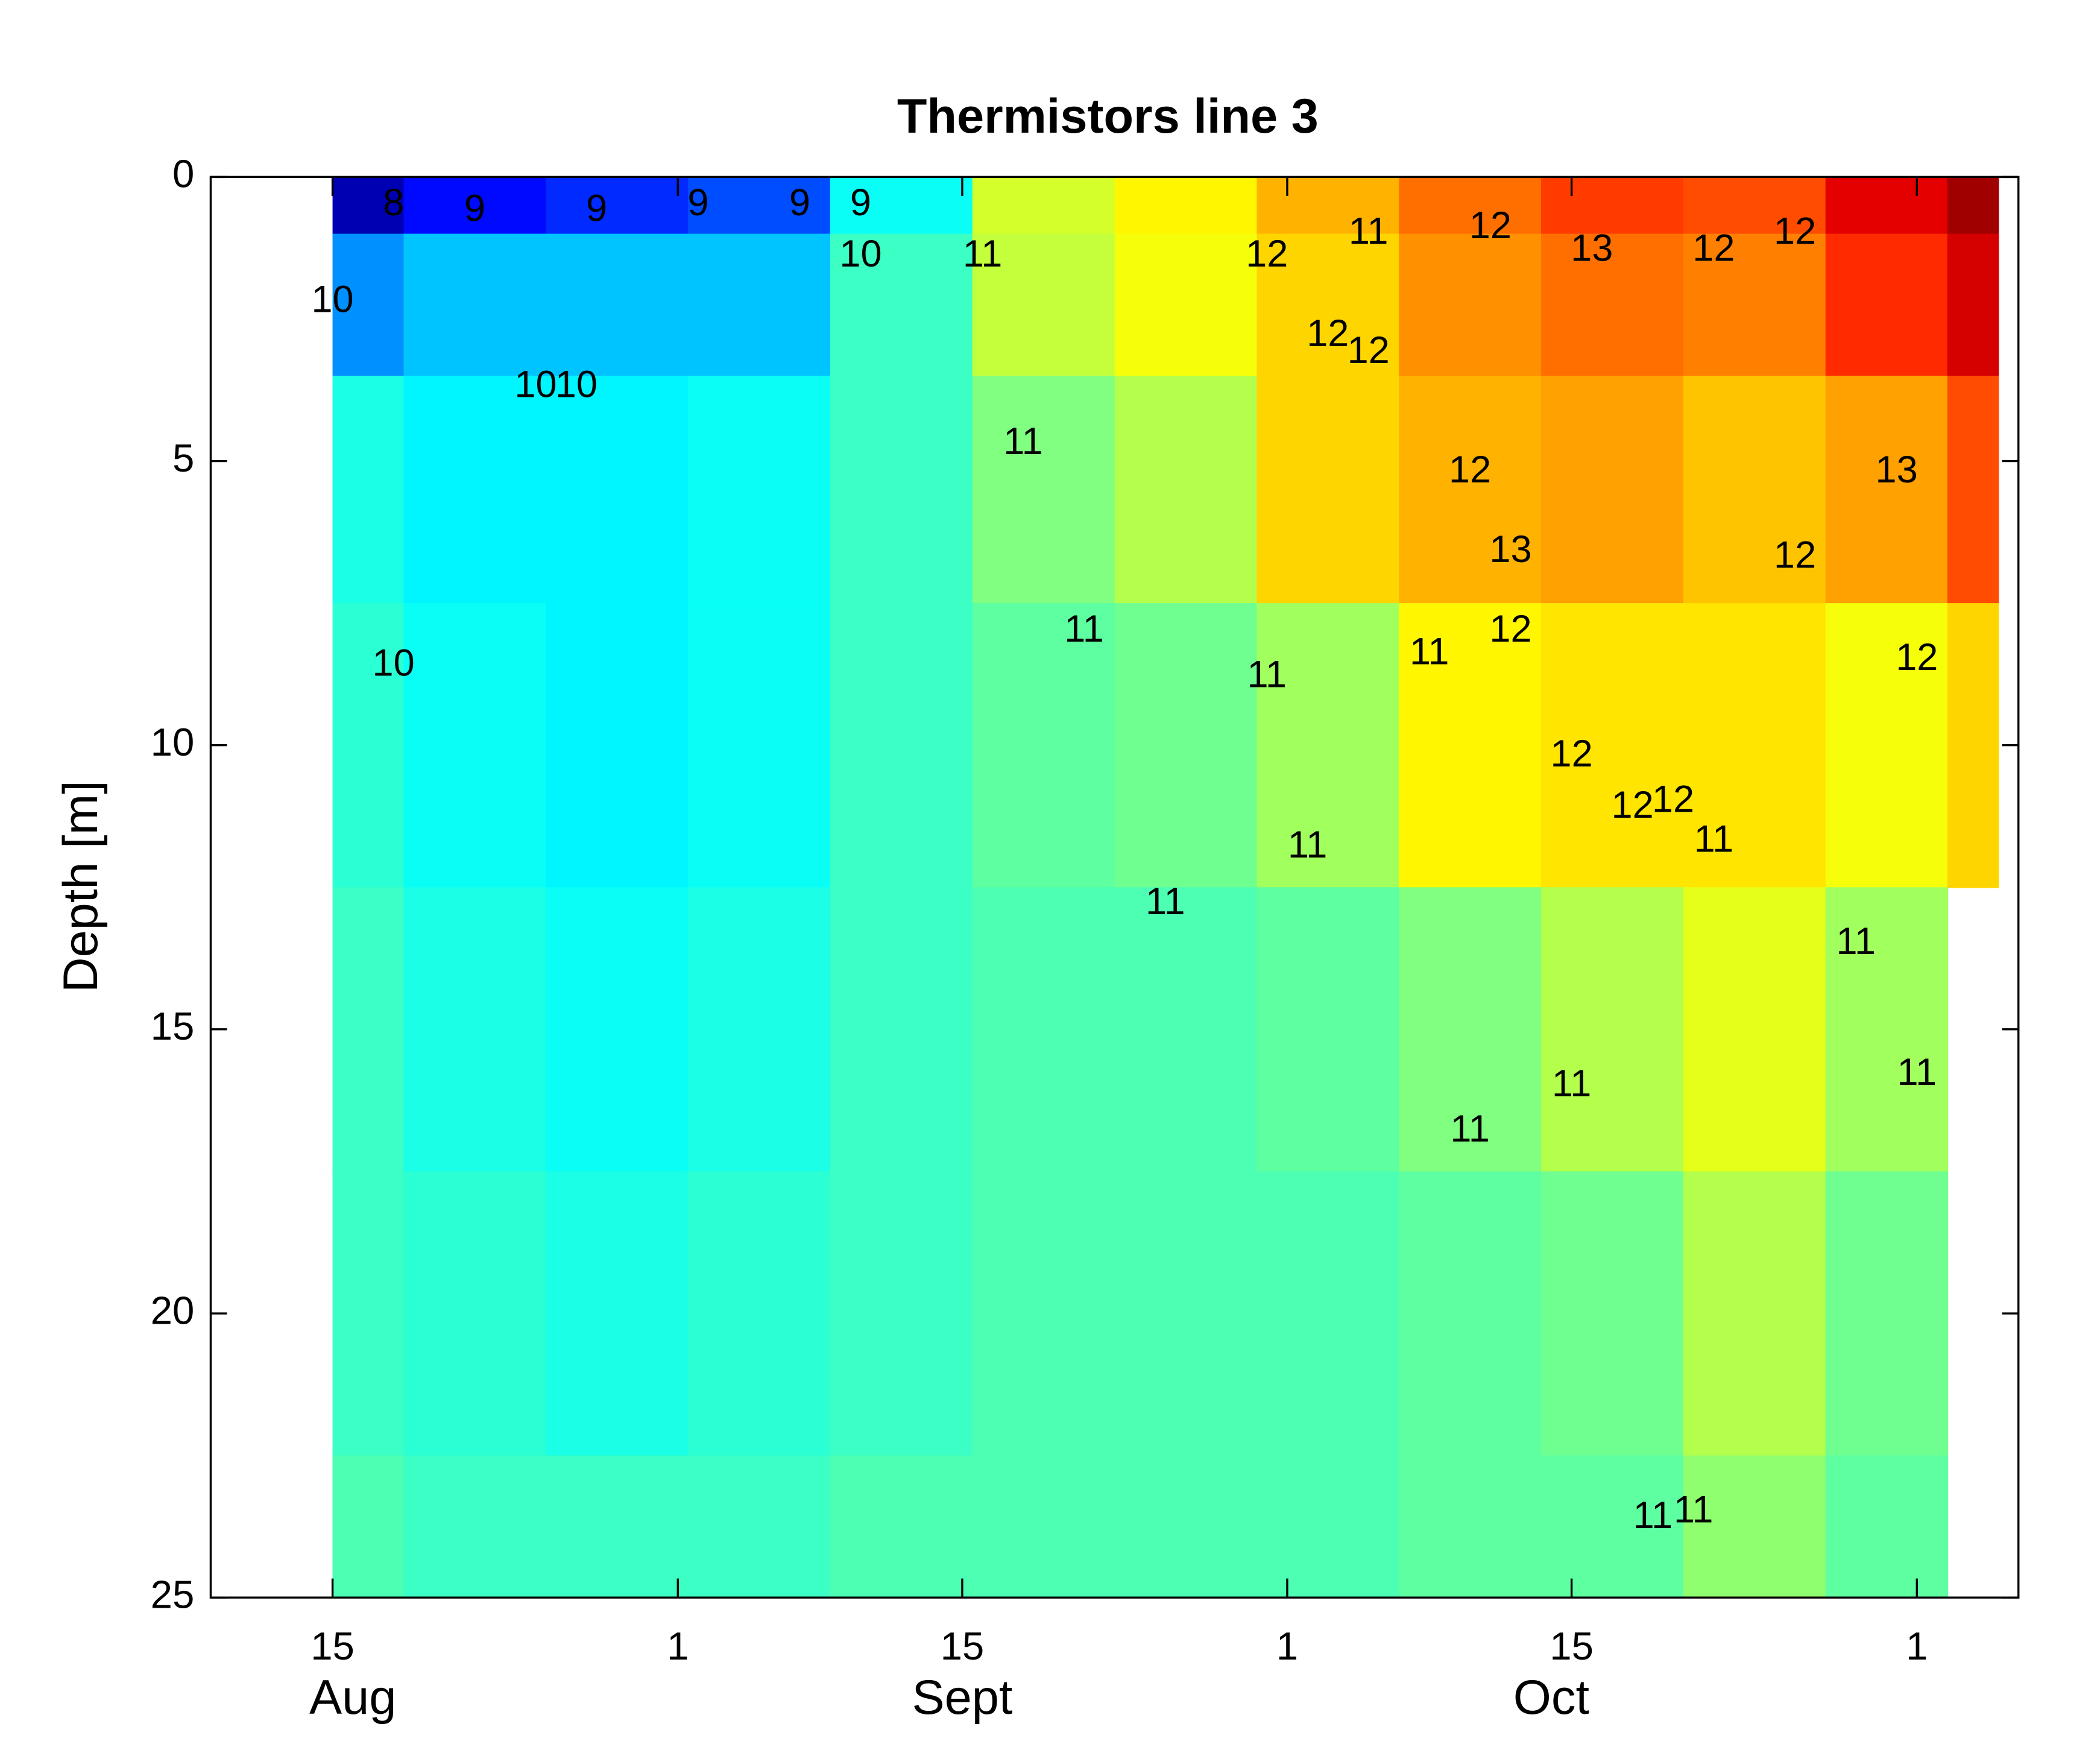 This screenshot has height=1750, width=2100. Describe the element at coordinates (81, 886) in the screenshot. I see `y-axis-label: Depth [m]` at that location.